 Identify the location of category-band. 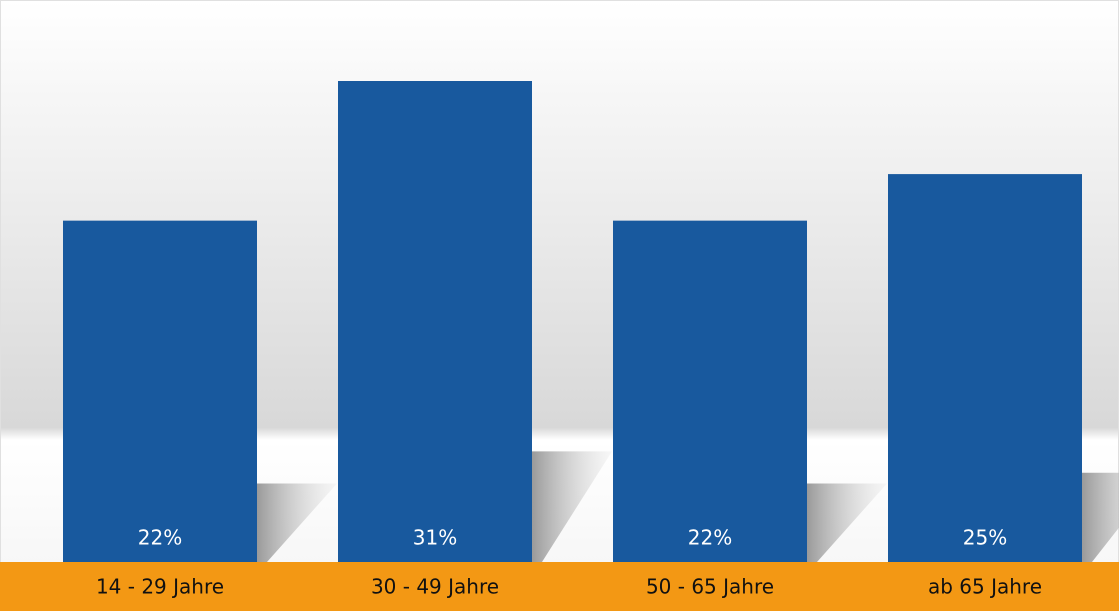
(559, 586).